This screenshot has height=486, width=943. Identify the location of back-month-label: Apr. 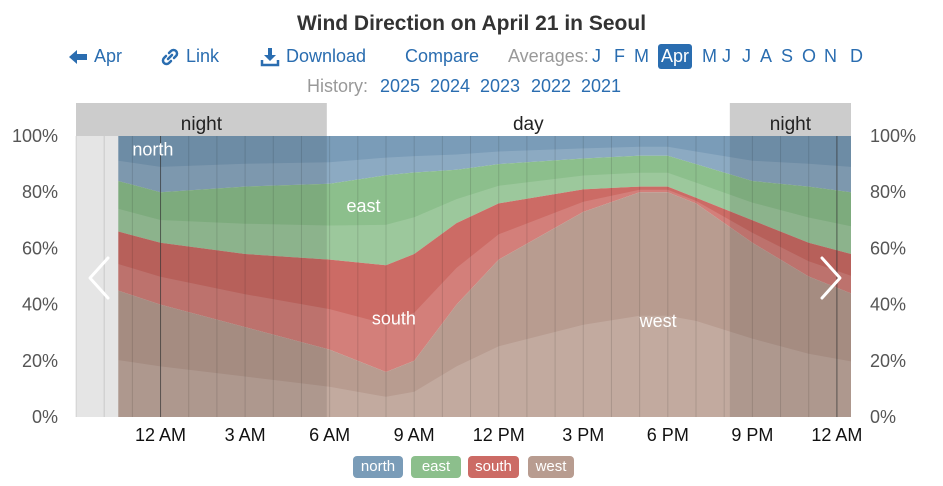
(108, 56).